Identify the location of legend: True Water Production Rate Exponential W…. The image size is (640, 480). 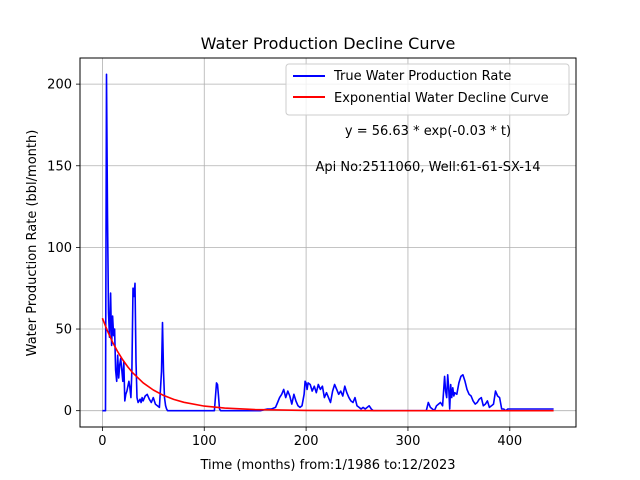
(427, 89).